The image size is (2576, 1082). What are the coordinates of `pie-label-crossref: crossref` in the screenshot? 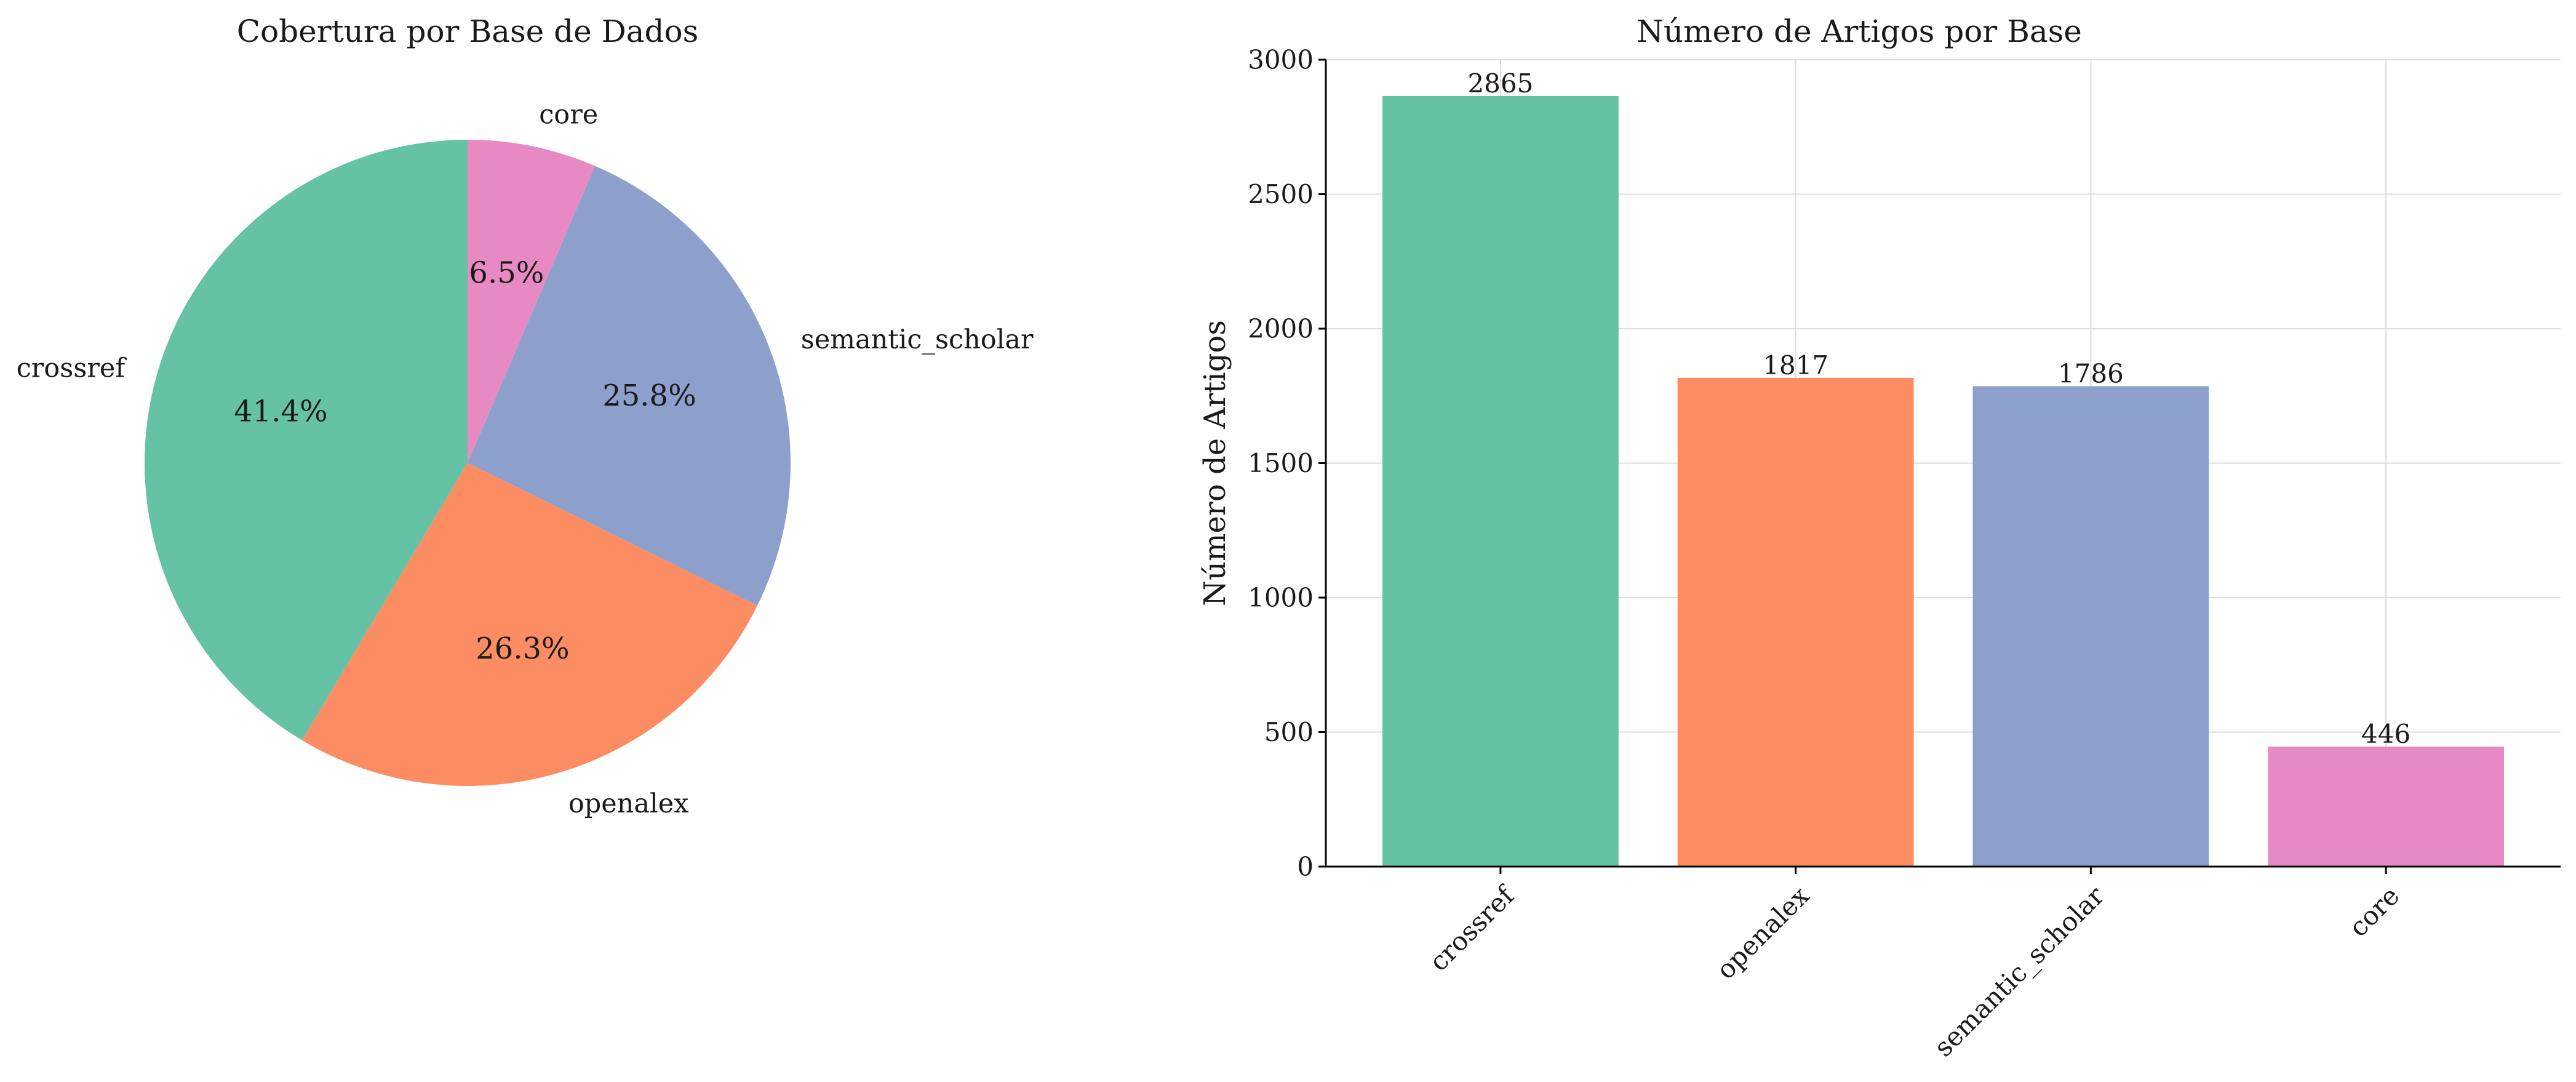 It's located at (72, 368).